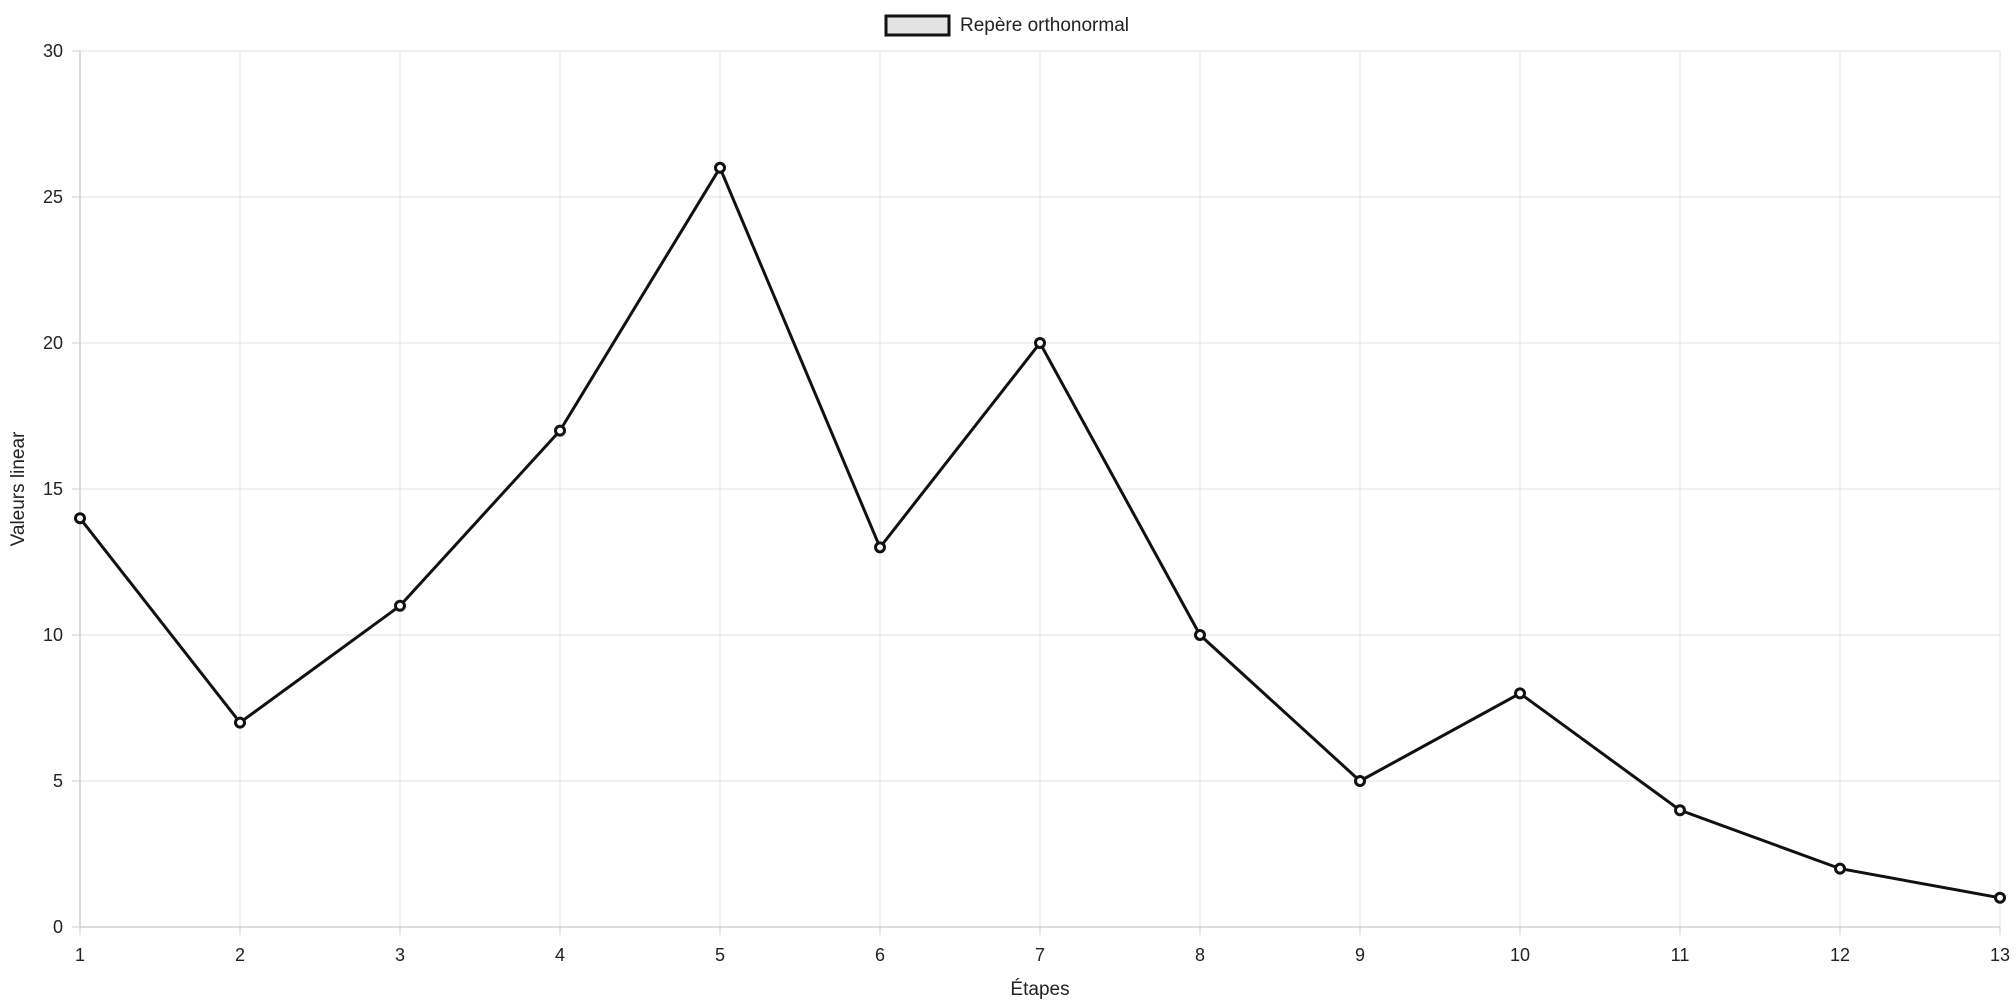  What do you see at coordinates (1040, 955) in the screenshot?
I see `x-tick-label: 7` at bounding box center [1040, 955].